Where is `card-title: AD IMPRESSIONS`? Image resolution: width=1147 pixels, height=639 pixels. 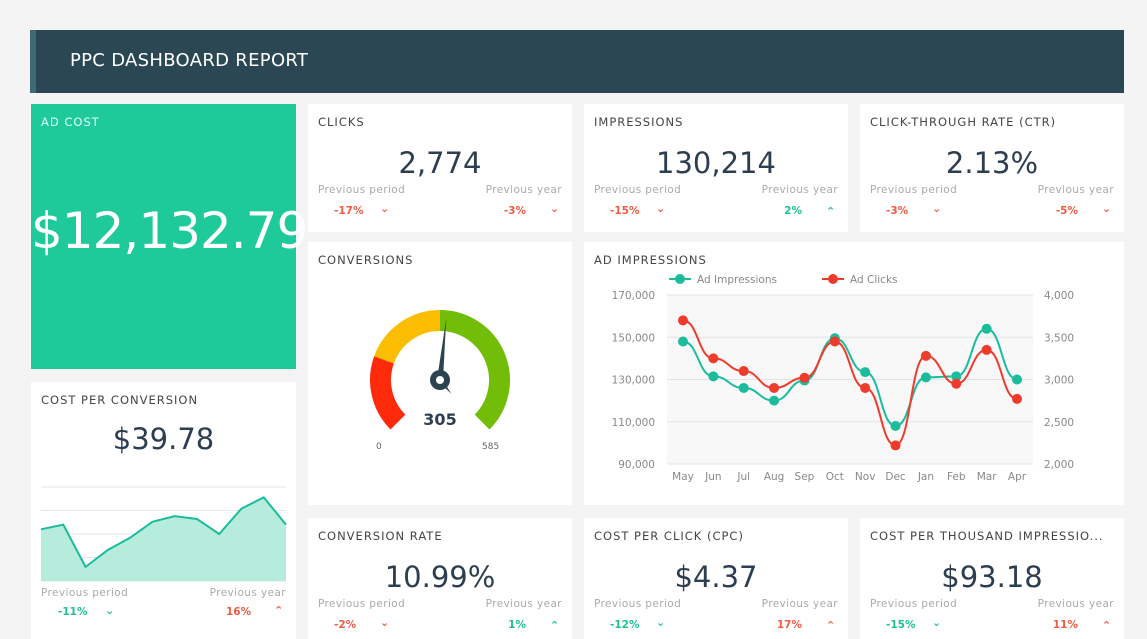 card-title: AD IMPRESSIONS is located at coordinates (650, 260).